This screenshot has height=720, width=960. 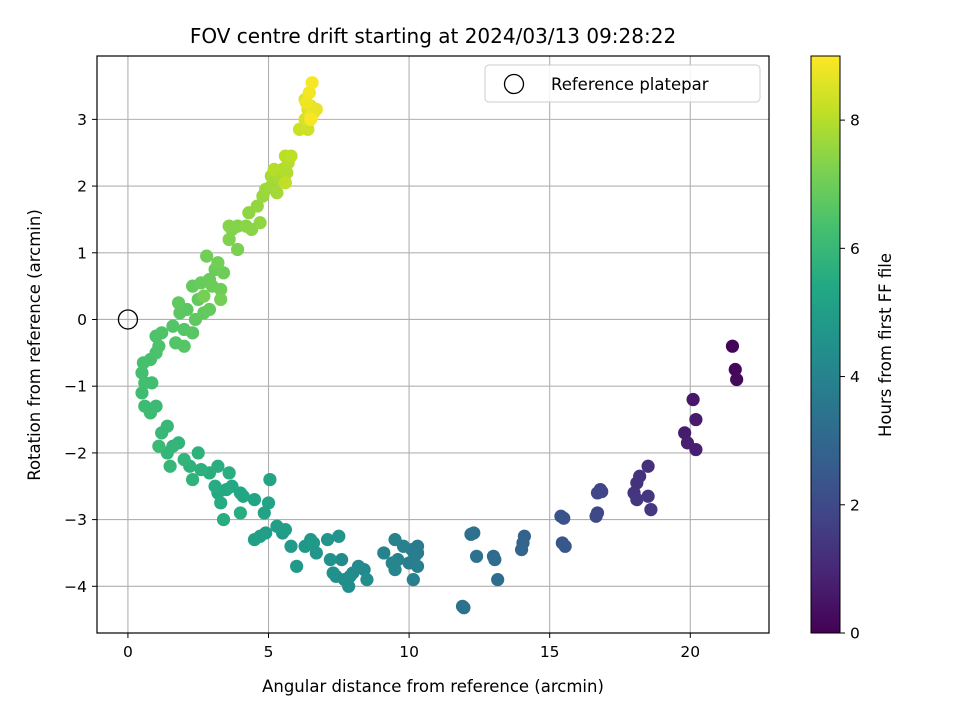 What do you see at coordinates (75, 387) in the screenshot?
I see `y-tick-label: −1` at bounding box center [75, 387].